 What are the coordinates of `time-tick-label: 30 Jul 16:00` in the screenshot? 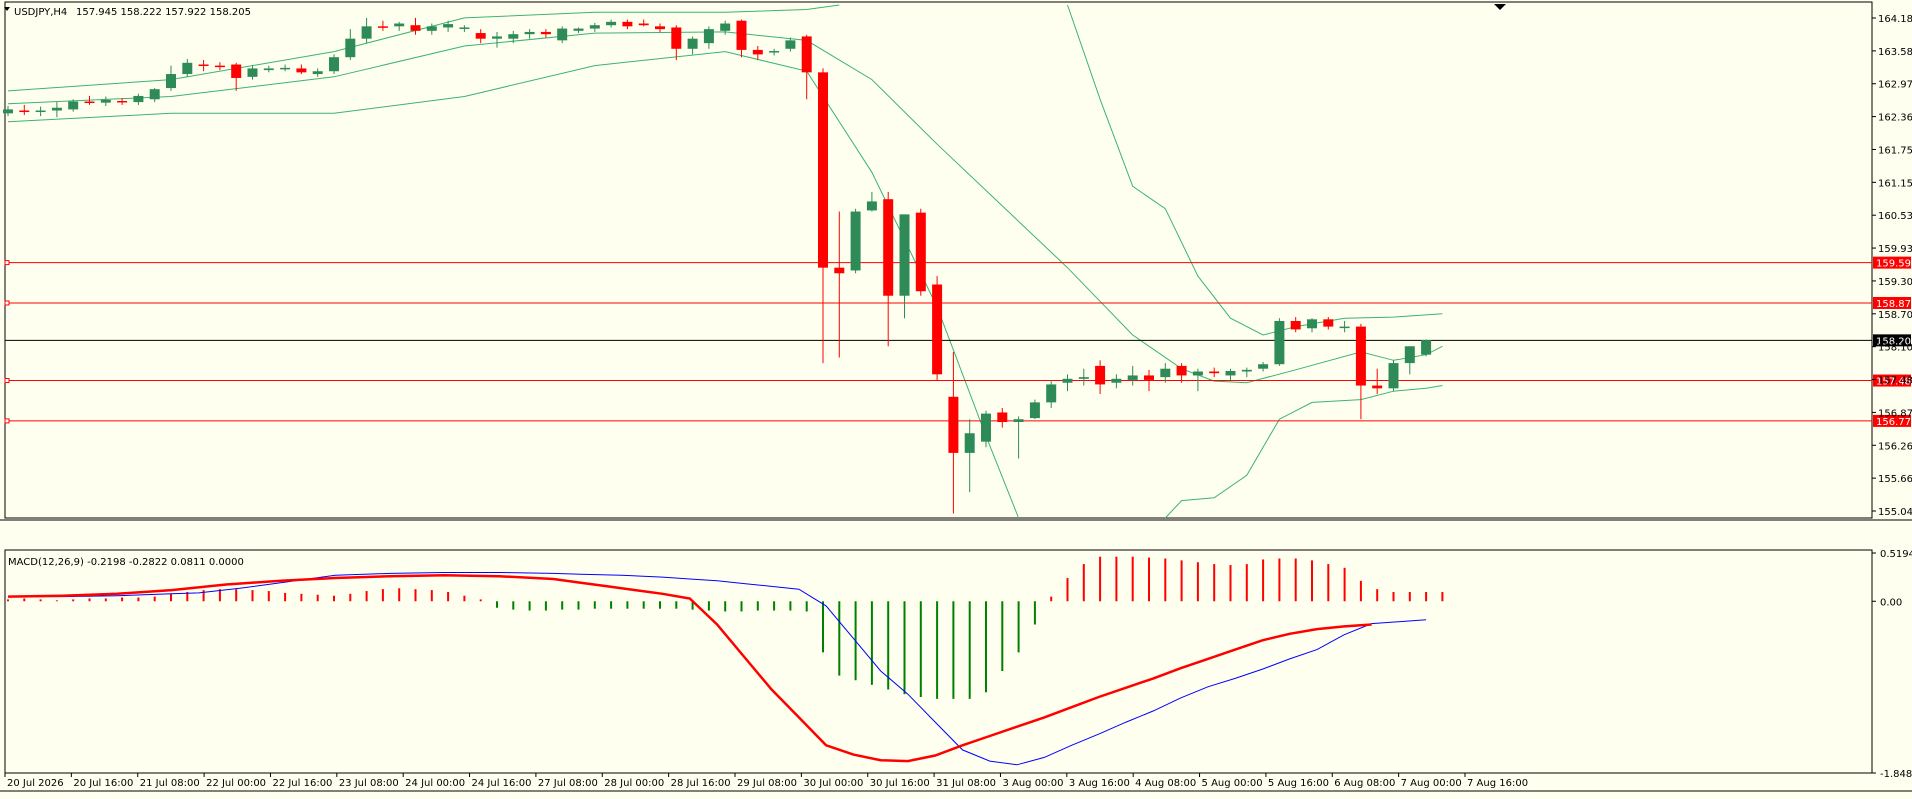 It's located at (900, 783).